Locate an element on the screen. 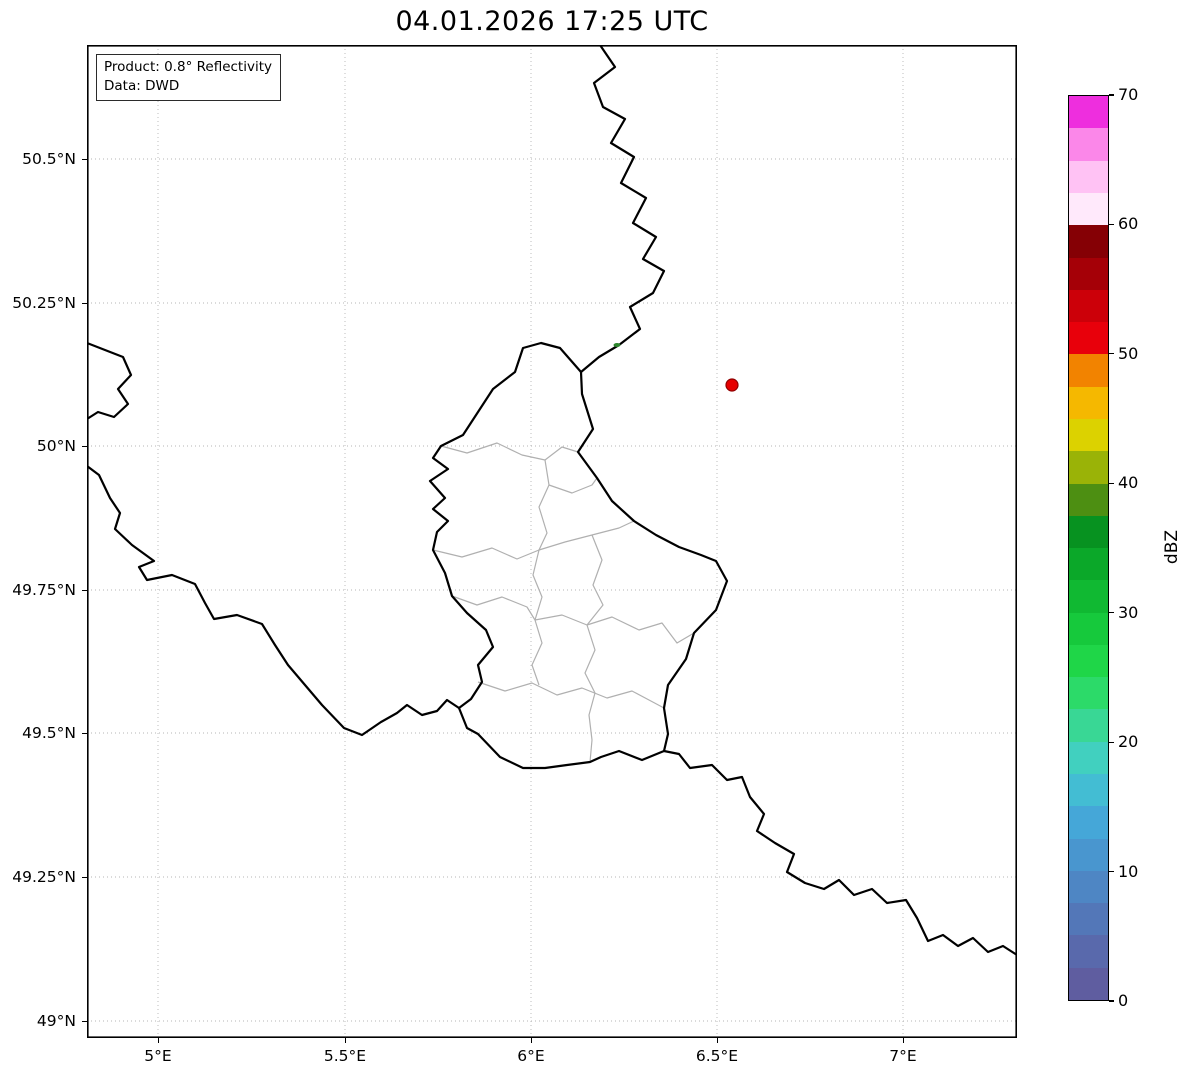 This screenshot has height=1081, width=1202. y-tick-label: 50°N is located at coordinates (56, 446).